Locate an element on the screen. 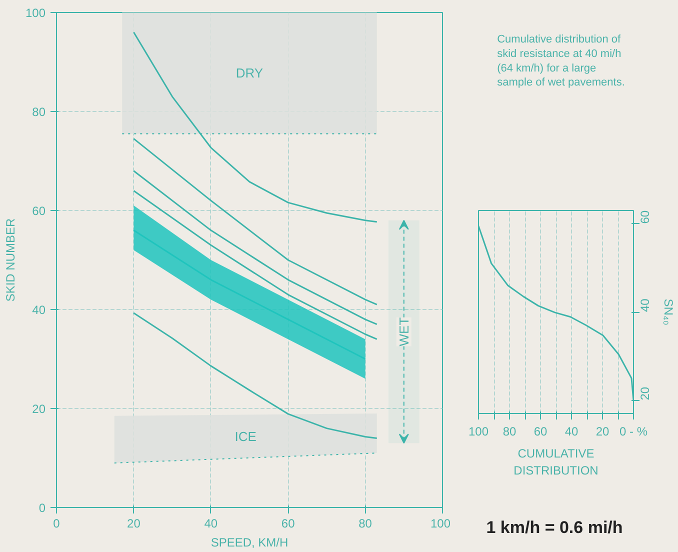  x-axis-title: SPEED, KM/H is located at coordinates (249, 543).